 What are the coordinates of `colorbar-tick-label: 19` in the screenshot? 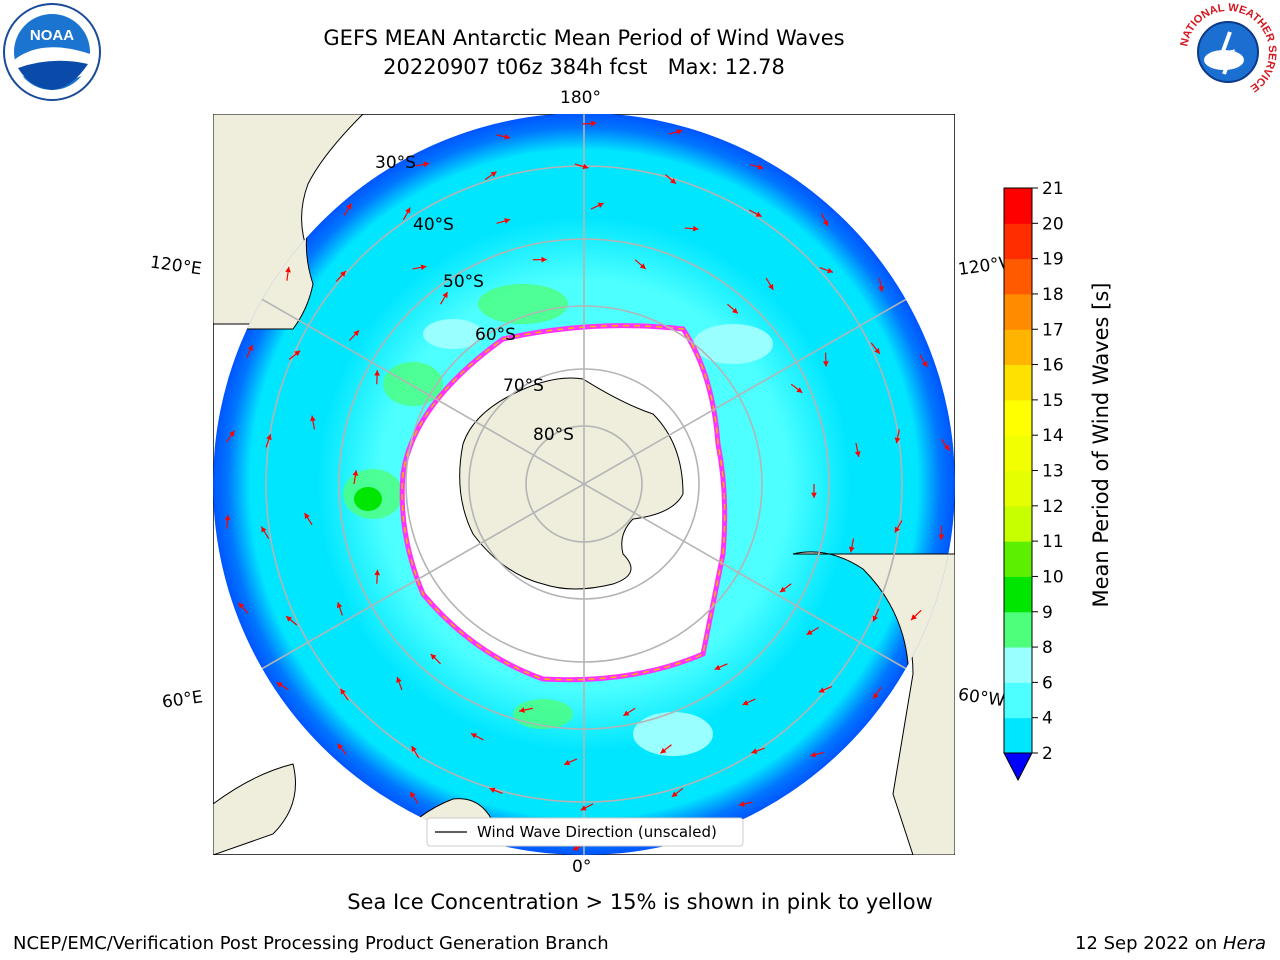 It's located at (1053, 260).